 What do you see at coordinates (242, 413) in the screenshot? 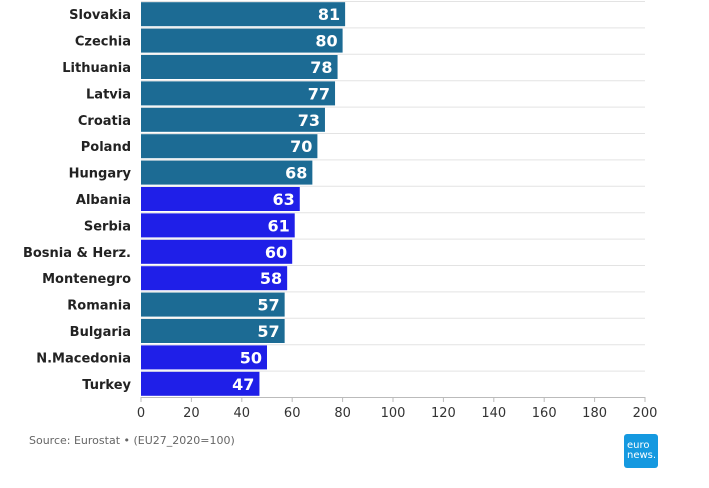
I see `x-tick-label: 40` at bounding box center [242, 413].